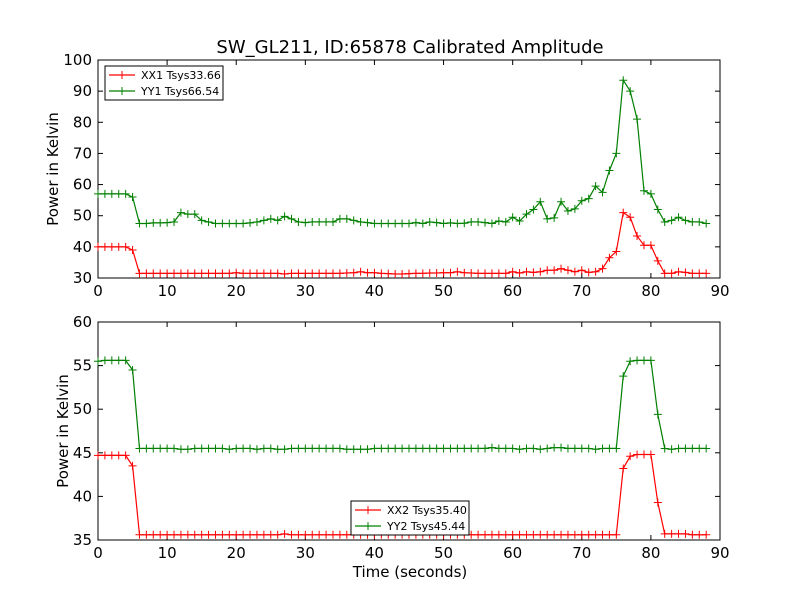 The image size is (800, 600). Describe the element at coordinates (82, 122) in the screenshot. I see `y-tick-label: 80` at that location.